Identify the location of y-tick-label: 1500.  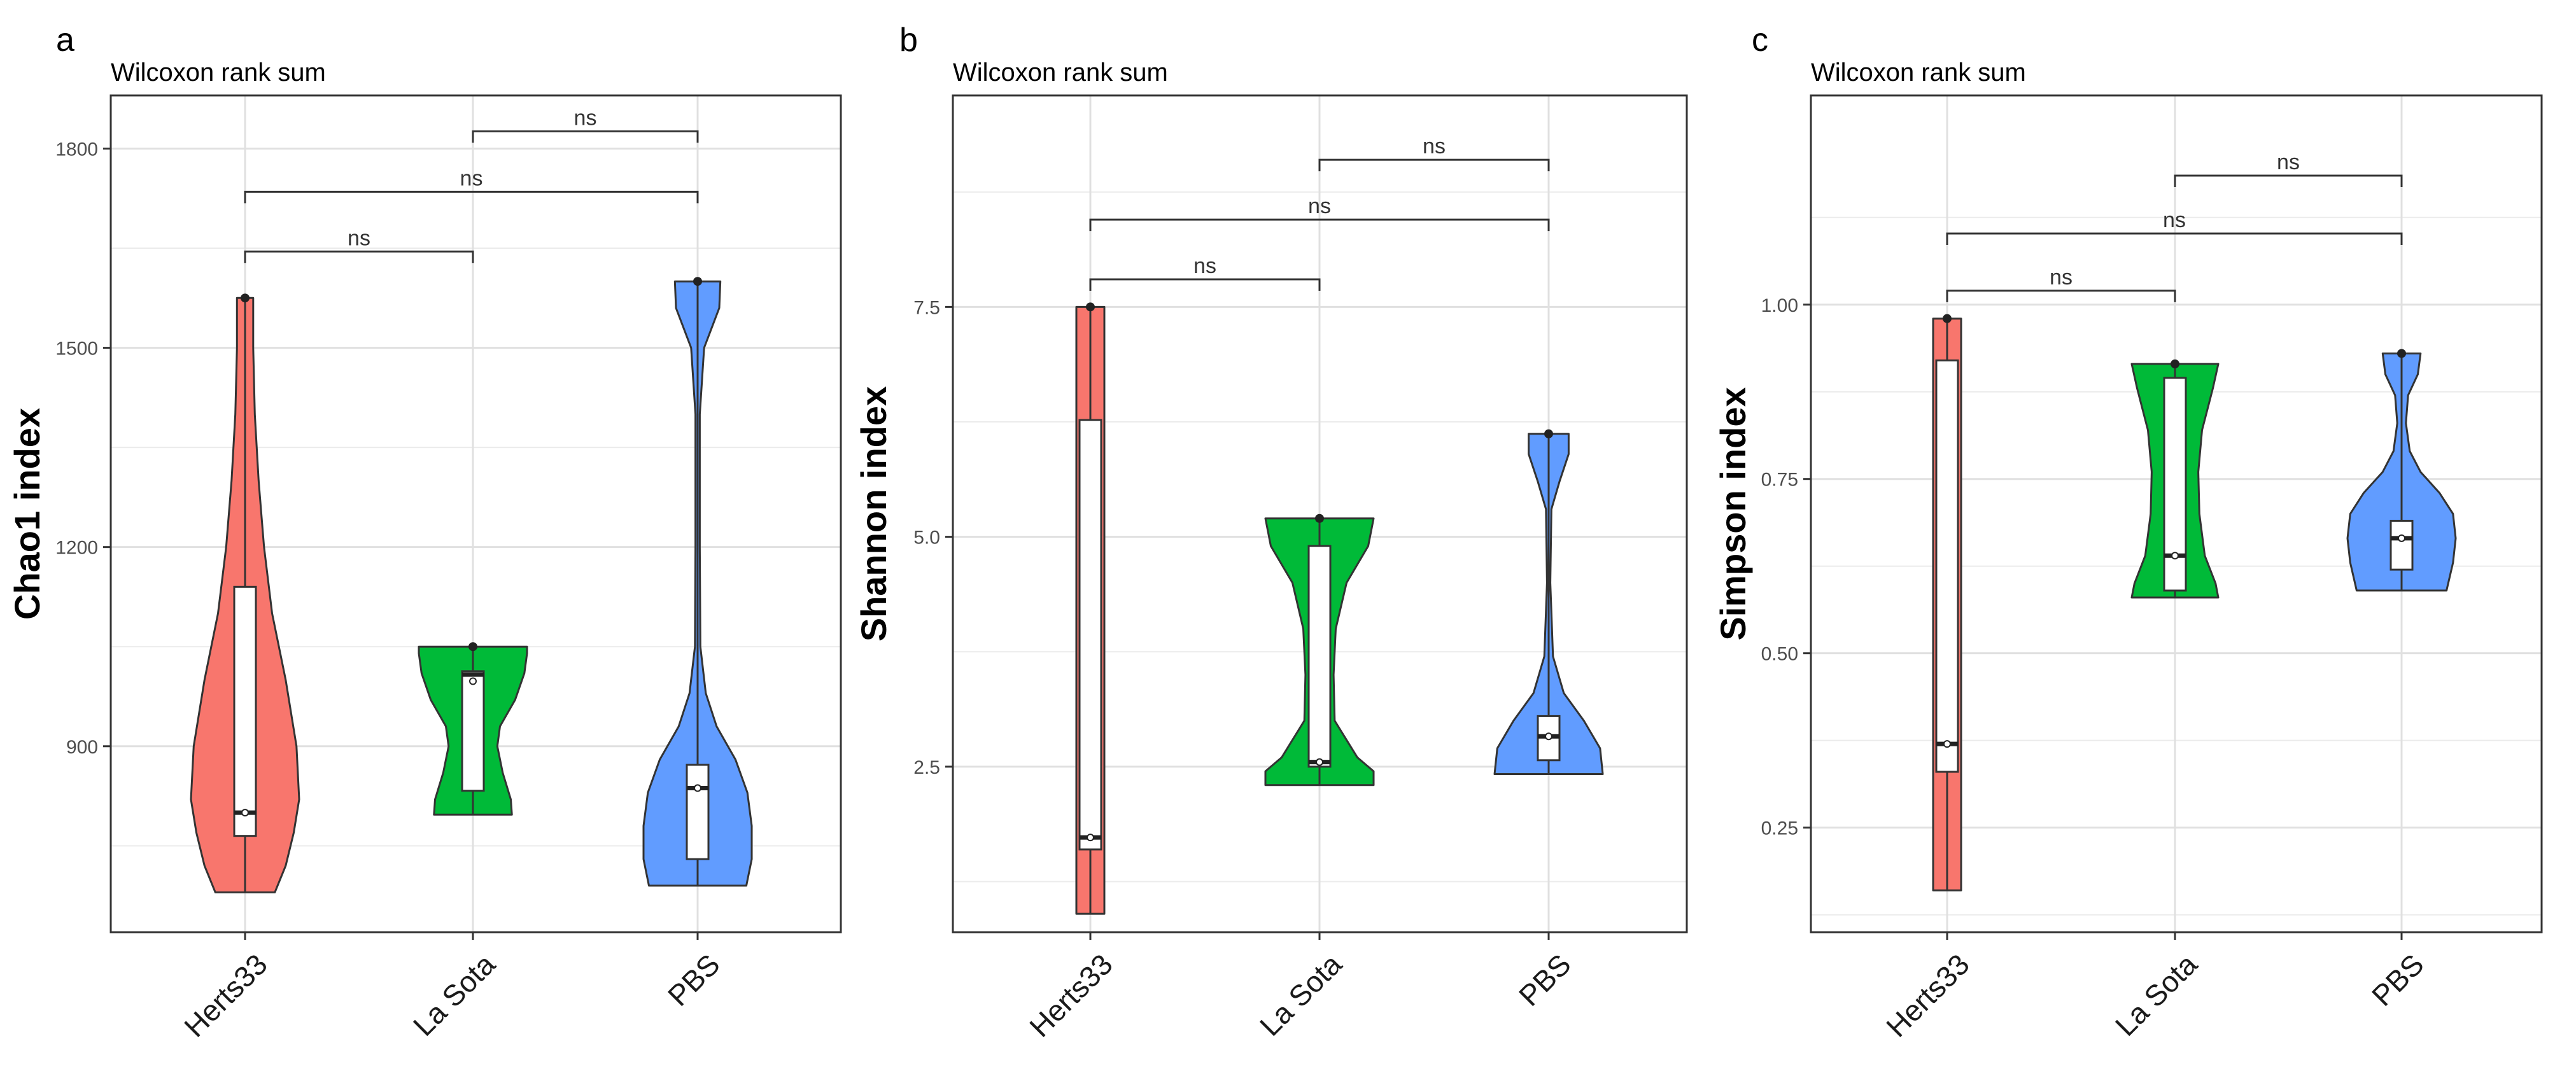
(77, 350).